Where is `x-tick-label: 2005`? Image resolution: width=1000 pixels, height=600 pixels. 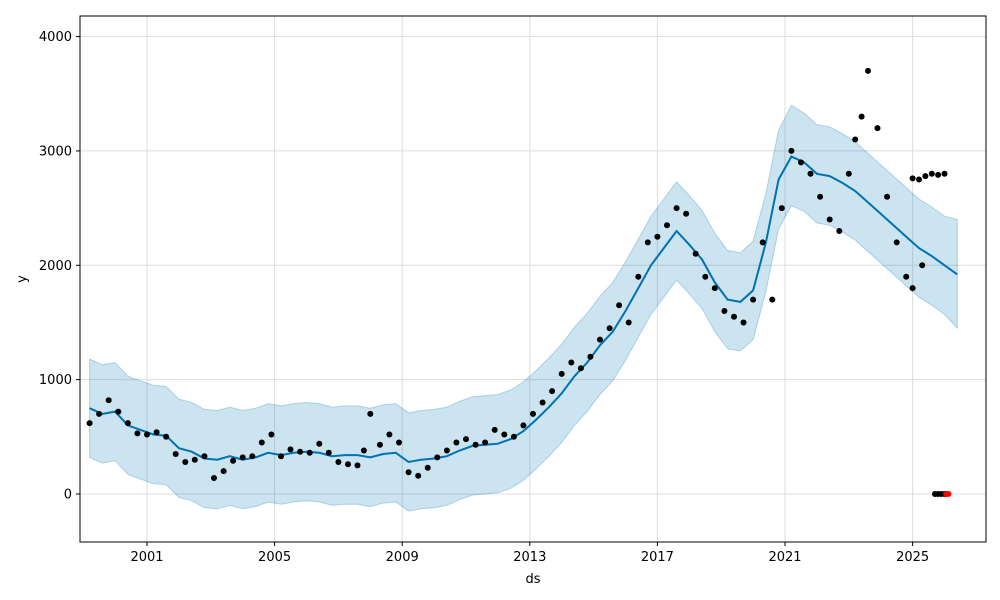
x-tick-label: 2005 is located at coordinates (274, 557).